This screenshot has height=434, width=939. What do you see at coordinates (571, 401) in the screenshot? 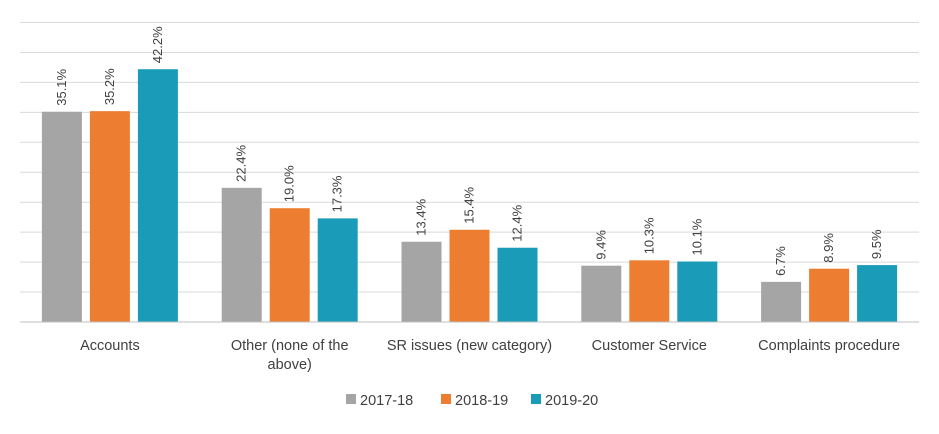
I see `legend-label: 2019-20` at bounding box center [571, 401].